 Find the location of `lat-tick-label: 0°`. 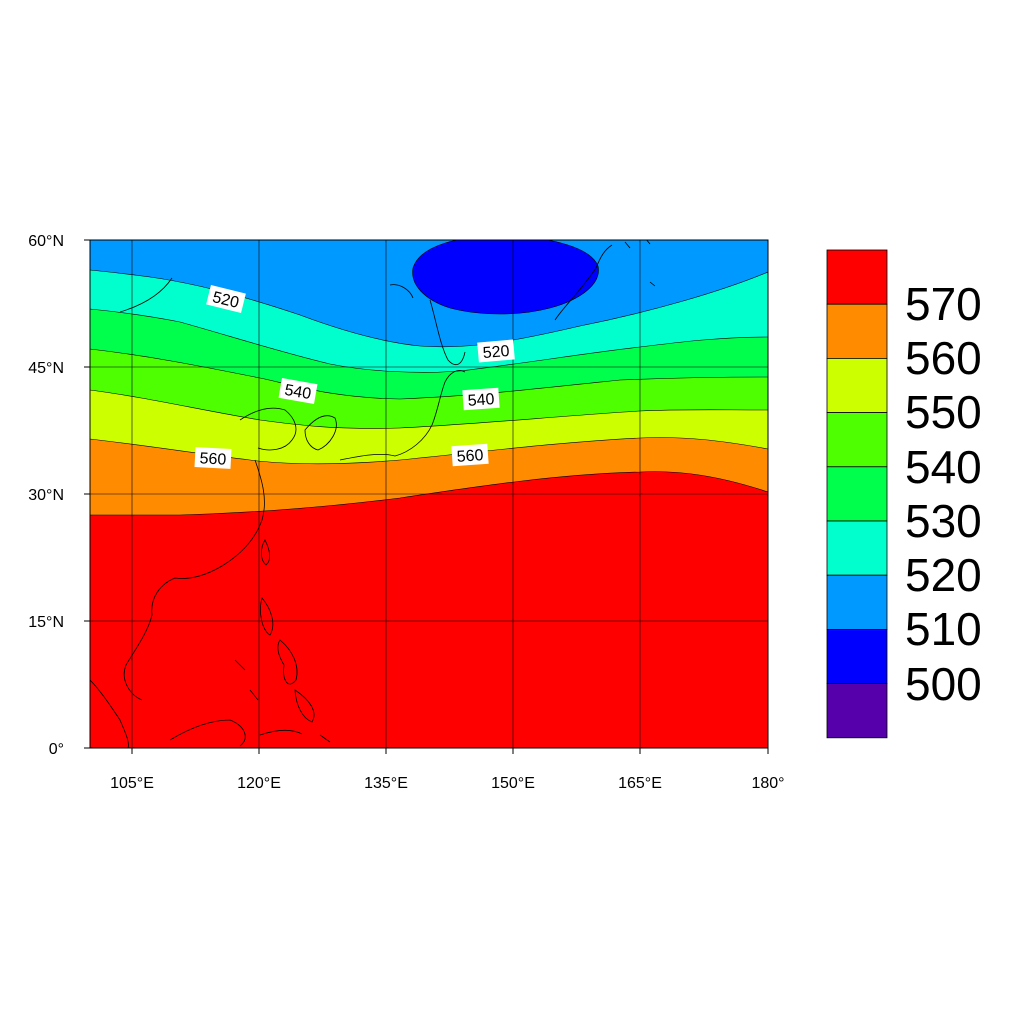

lat-tick-label: 0° is located at coordinates (56, 749).